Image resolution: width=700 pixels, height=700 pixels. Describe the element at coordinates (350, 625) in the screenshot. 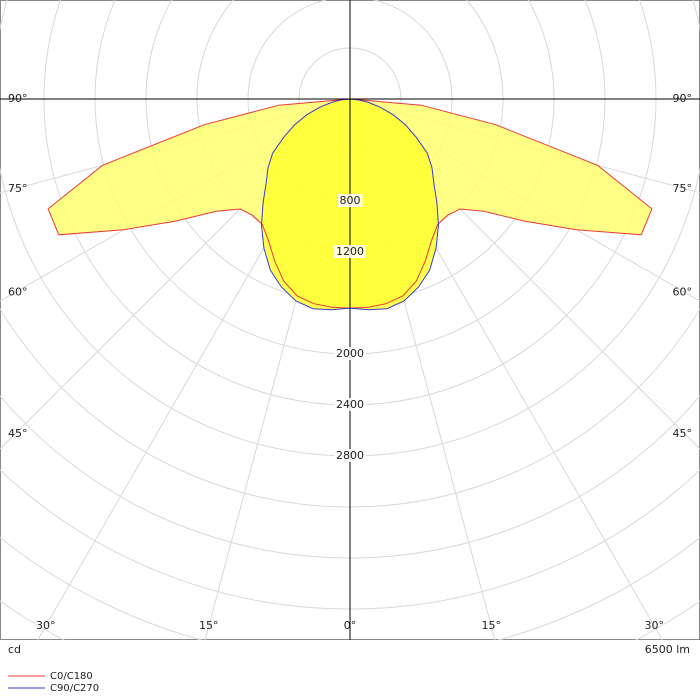

I see `angle-label: 0°` at that location.